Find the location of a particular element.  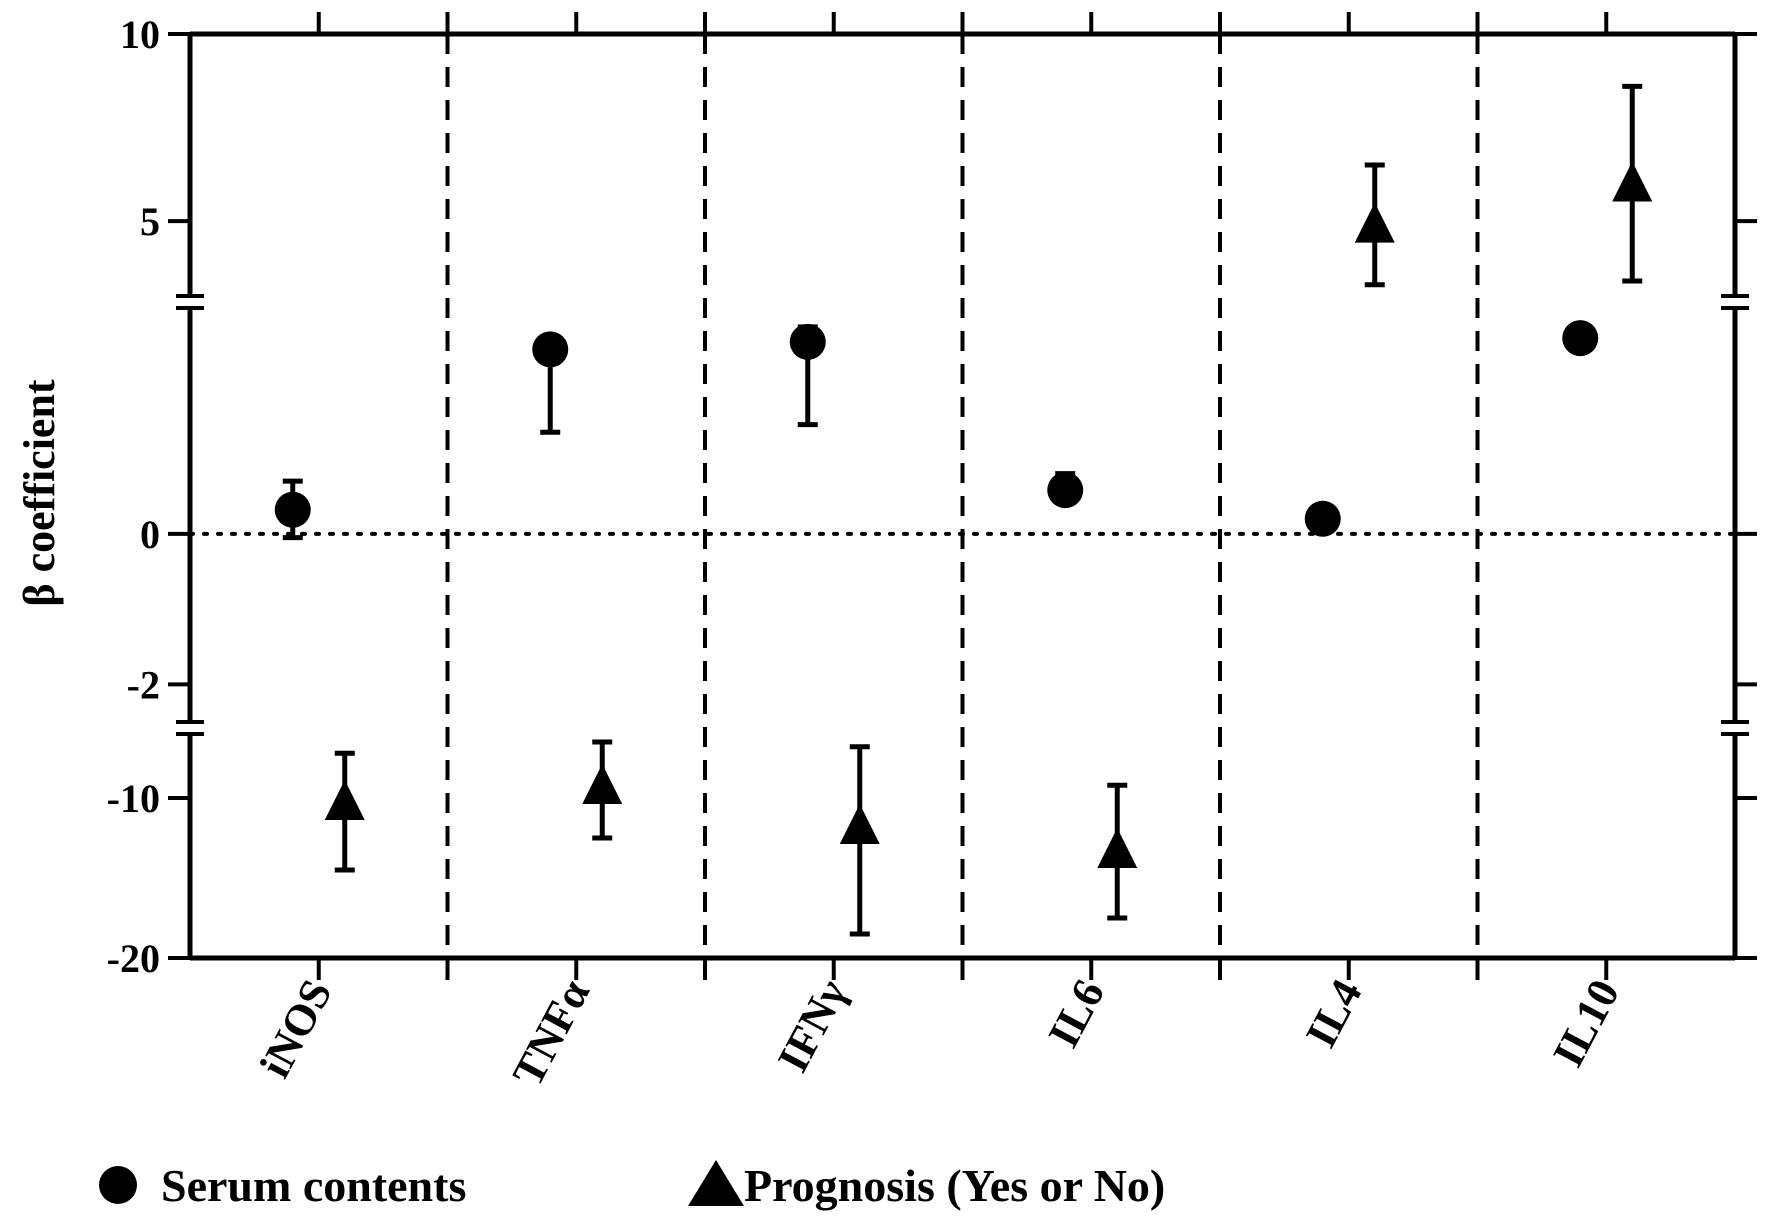

y-axis-label: β coefficient is located at coordinates (39, 493).